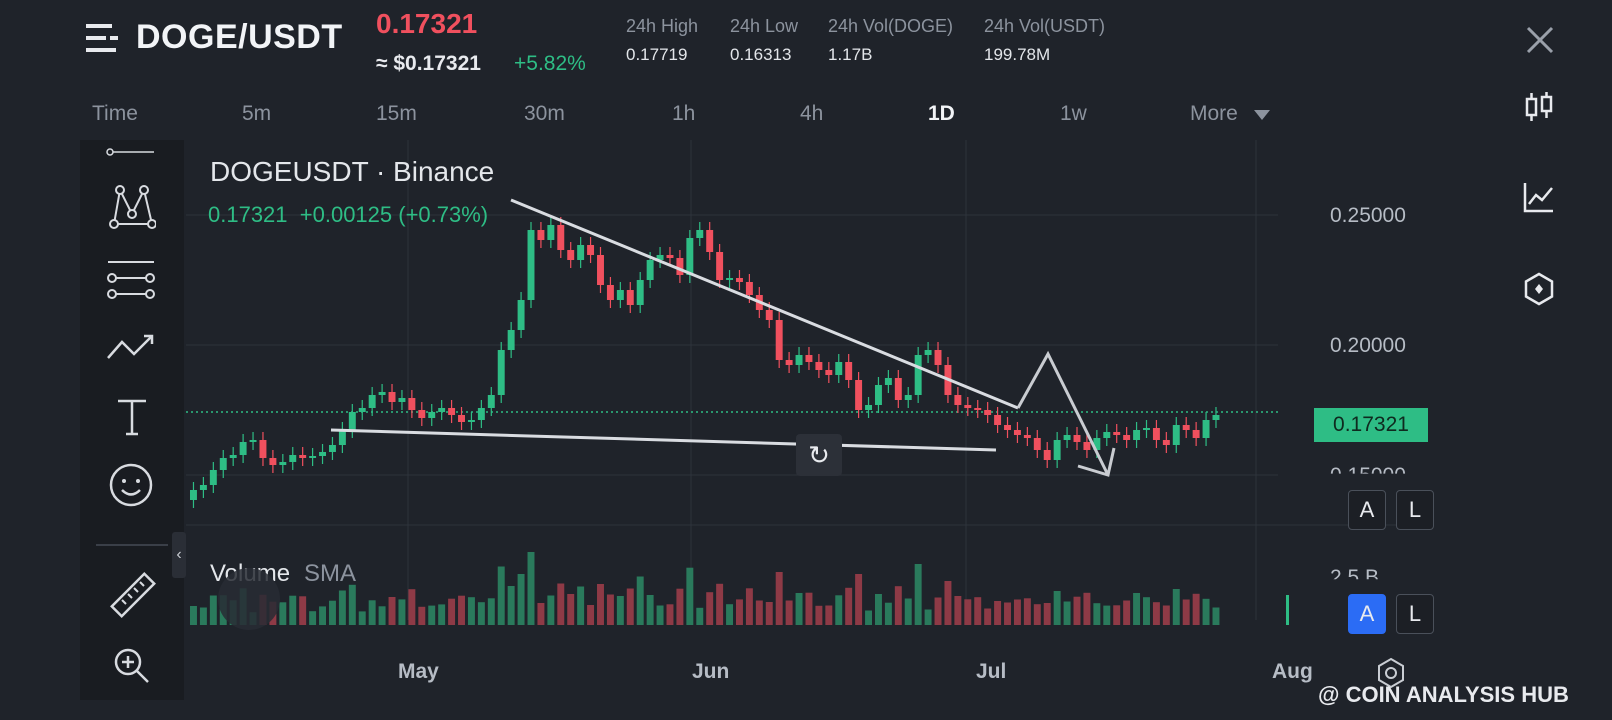 This screenshot has height=720, width=1612. What do you see at coordinates (941, 113) in the screenshot?
I see `tab-1d: 1D` at bounding box center [941, 113].